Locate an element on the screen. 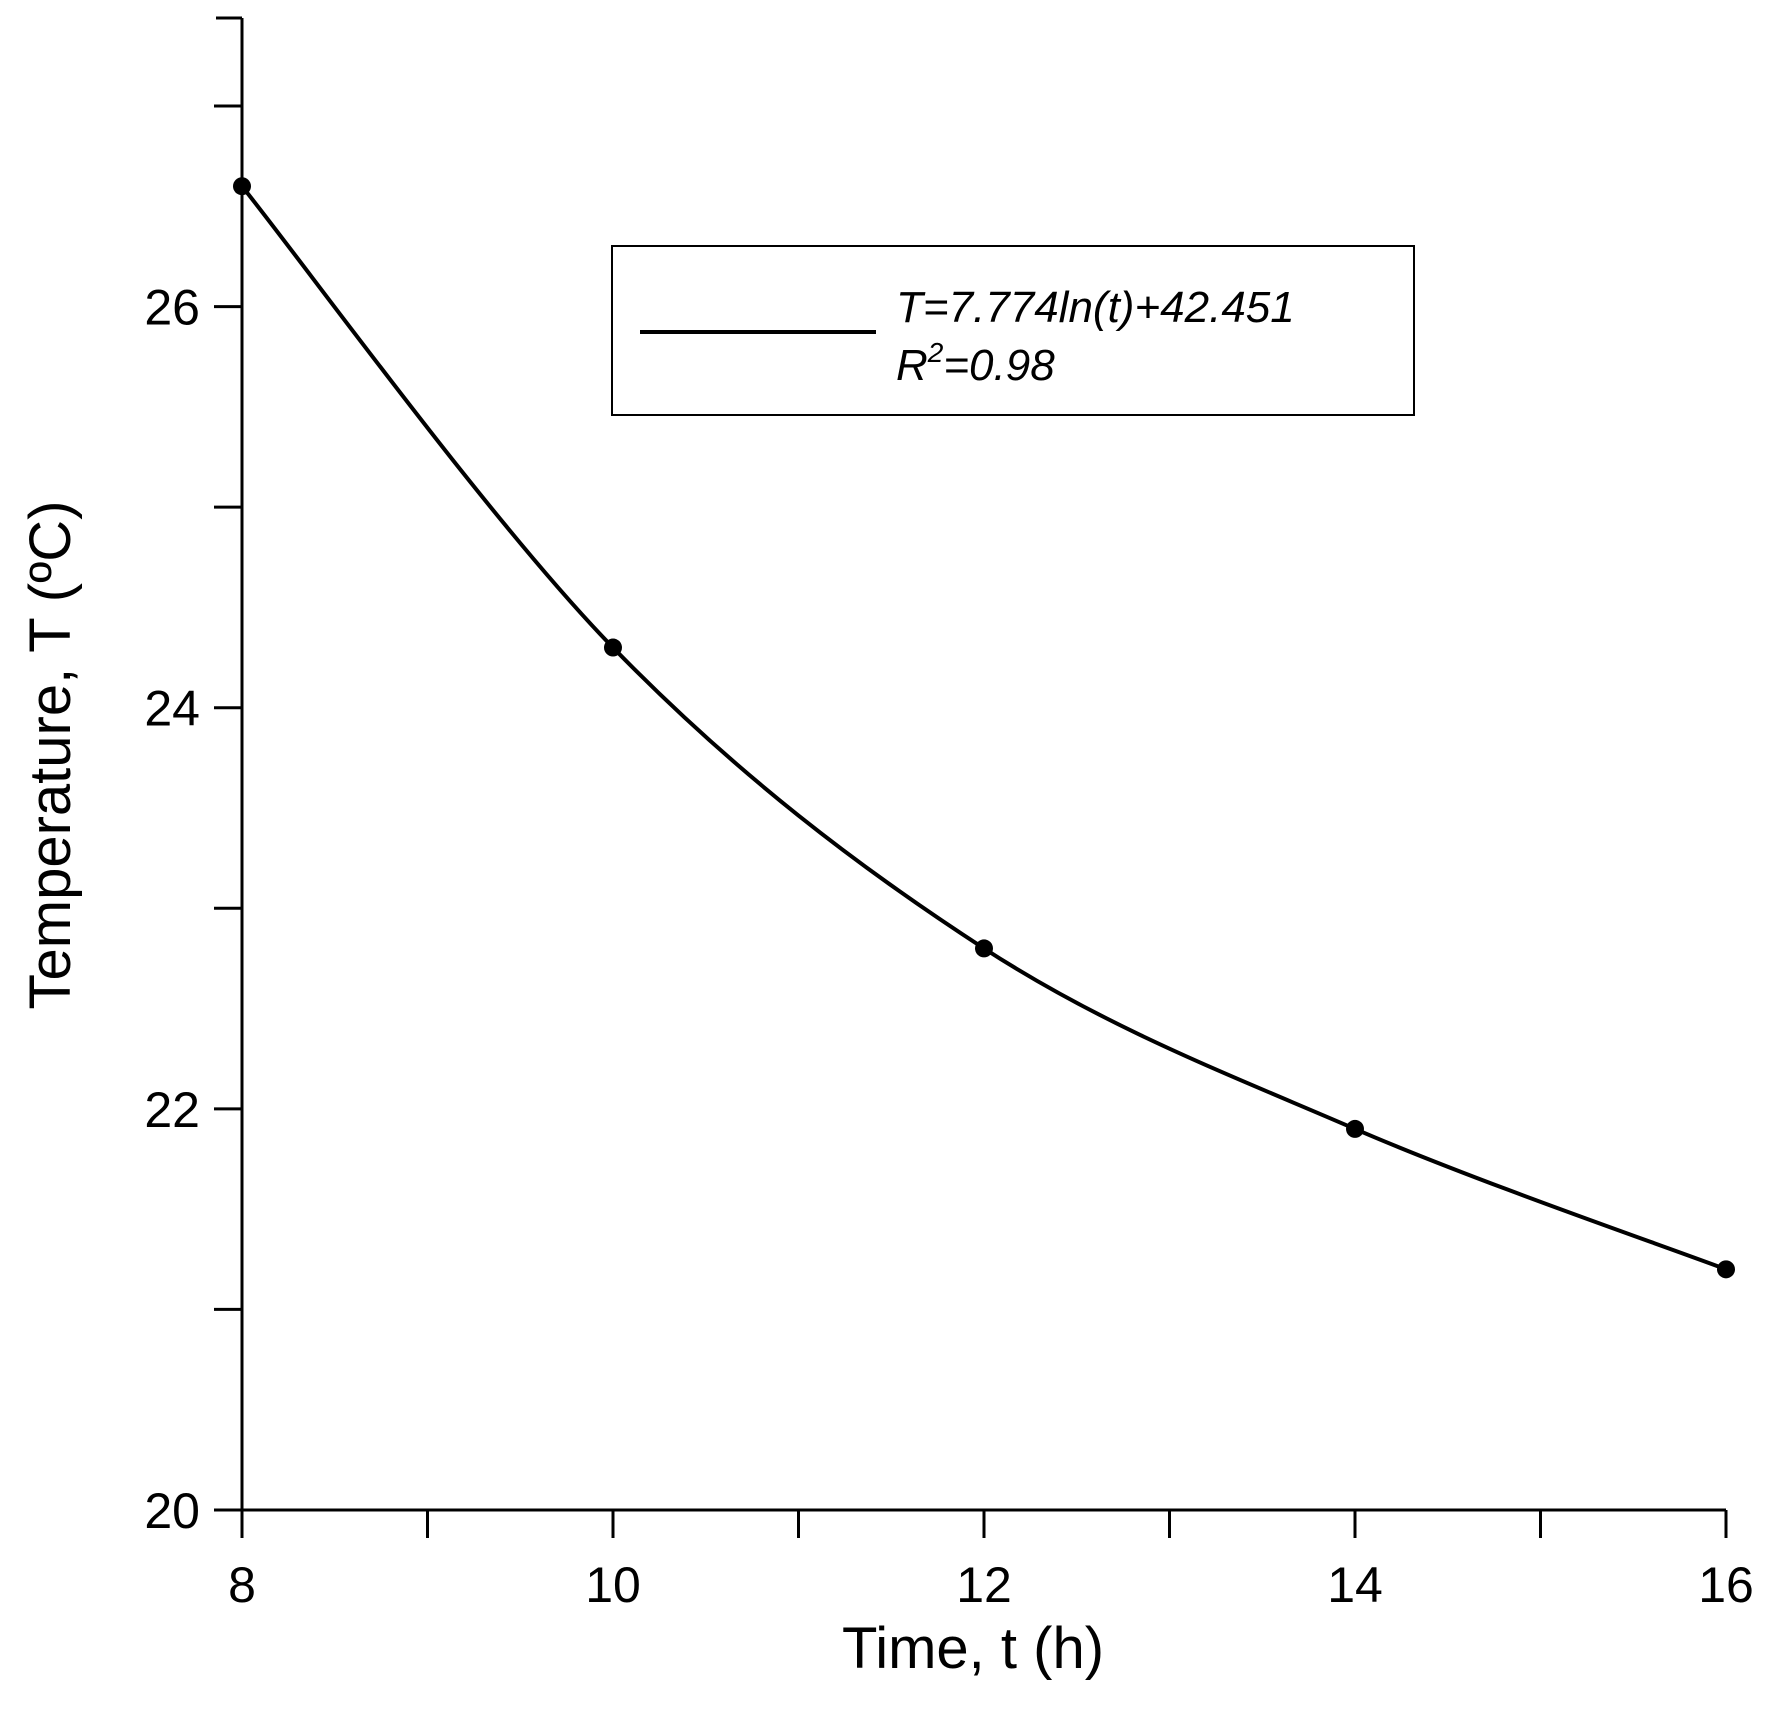  x-tick-label: 16 is located at coordinates (1726, 1585).